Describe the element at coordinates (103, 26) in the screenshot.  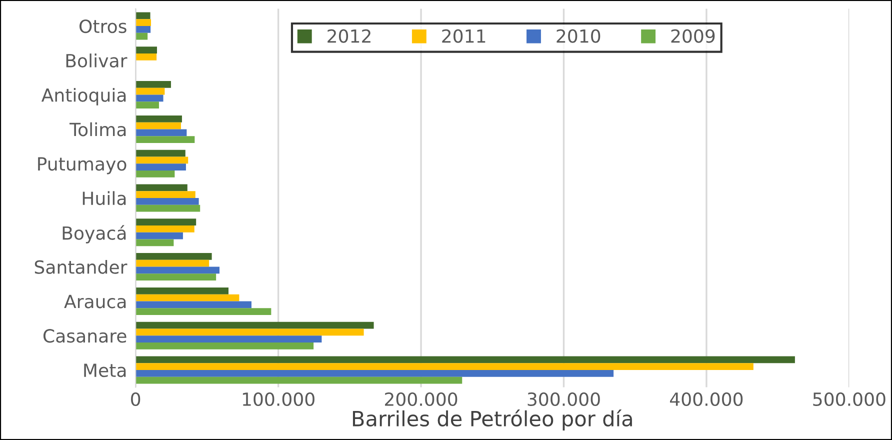
I see `y-tick-label: Otros` at that location.